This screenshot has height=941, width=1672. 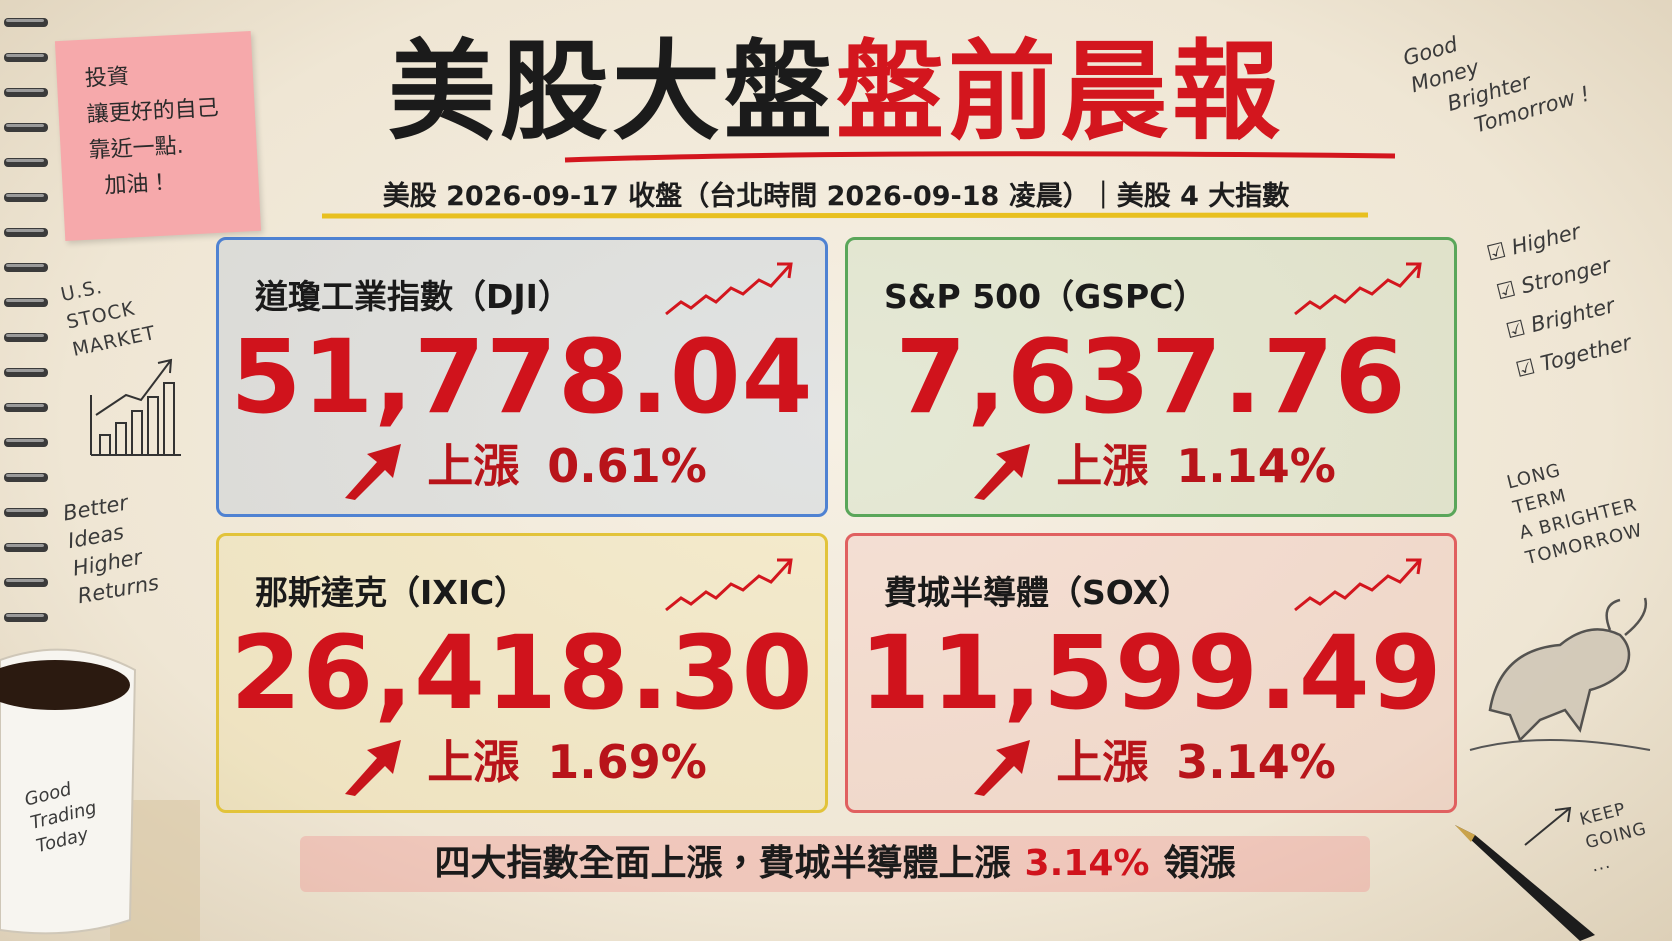 I want to click on index-name: 費城半導體（SOX）, so click(x=1038, y=592).